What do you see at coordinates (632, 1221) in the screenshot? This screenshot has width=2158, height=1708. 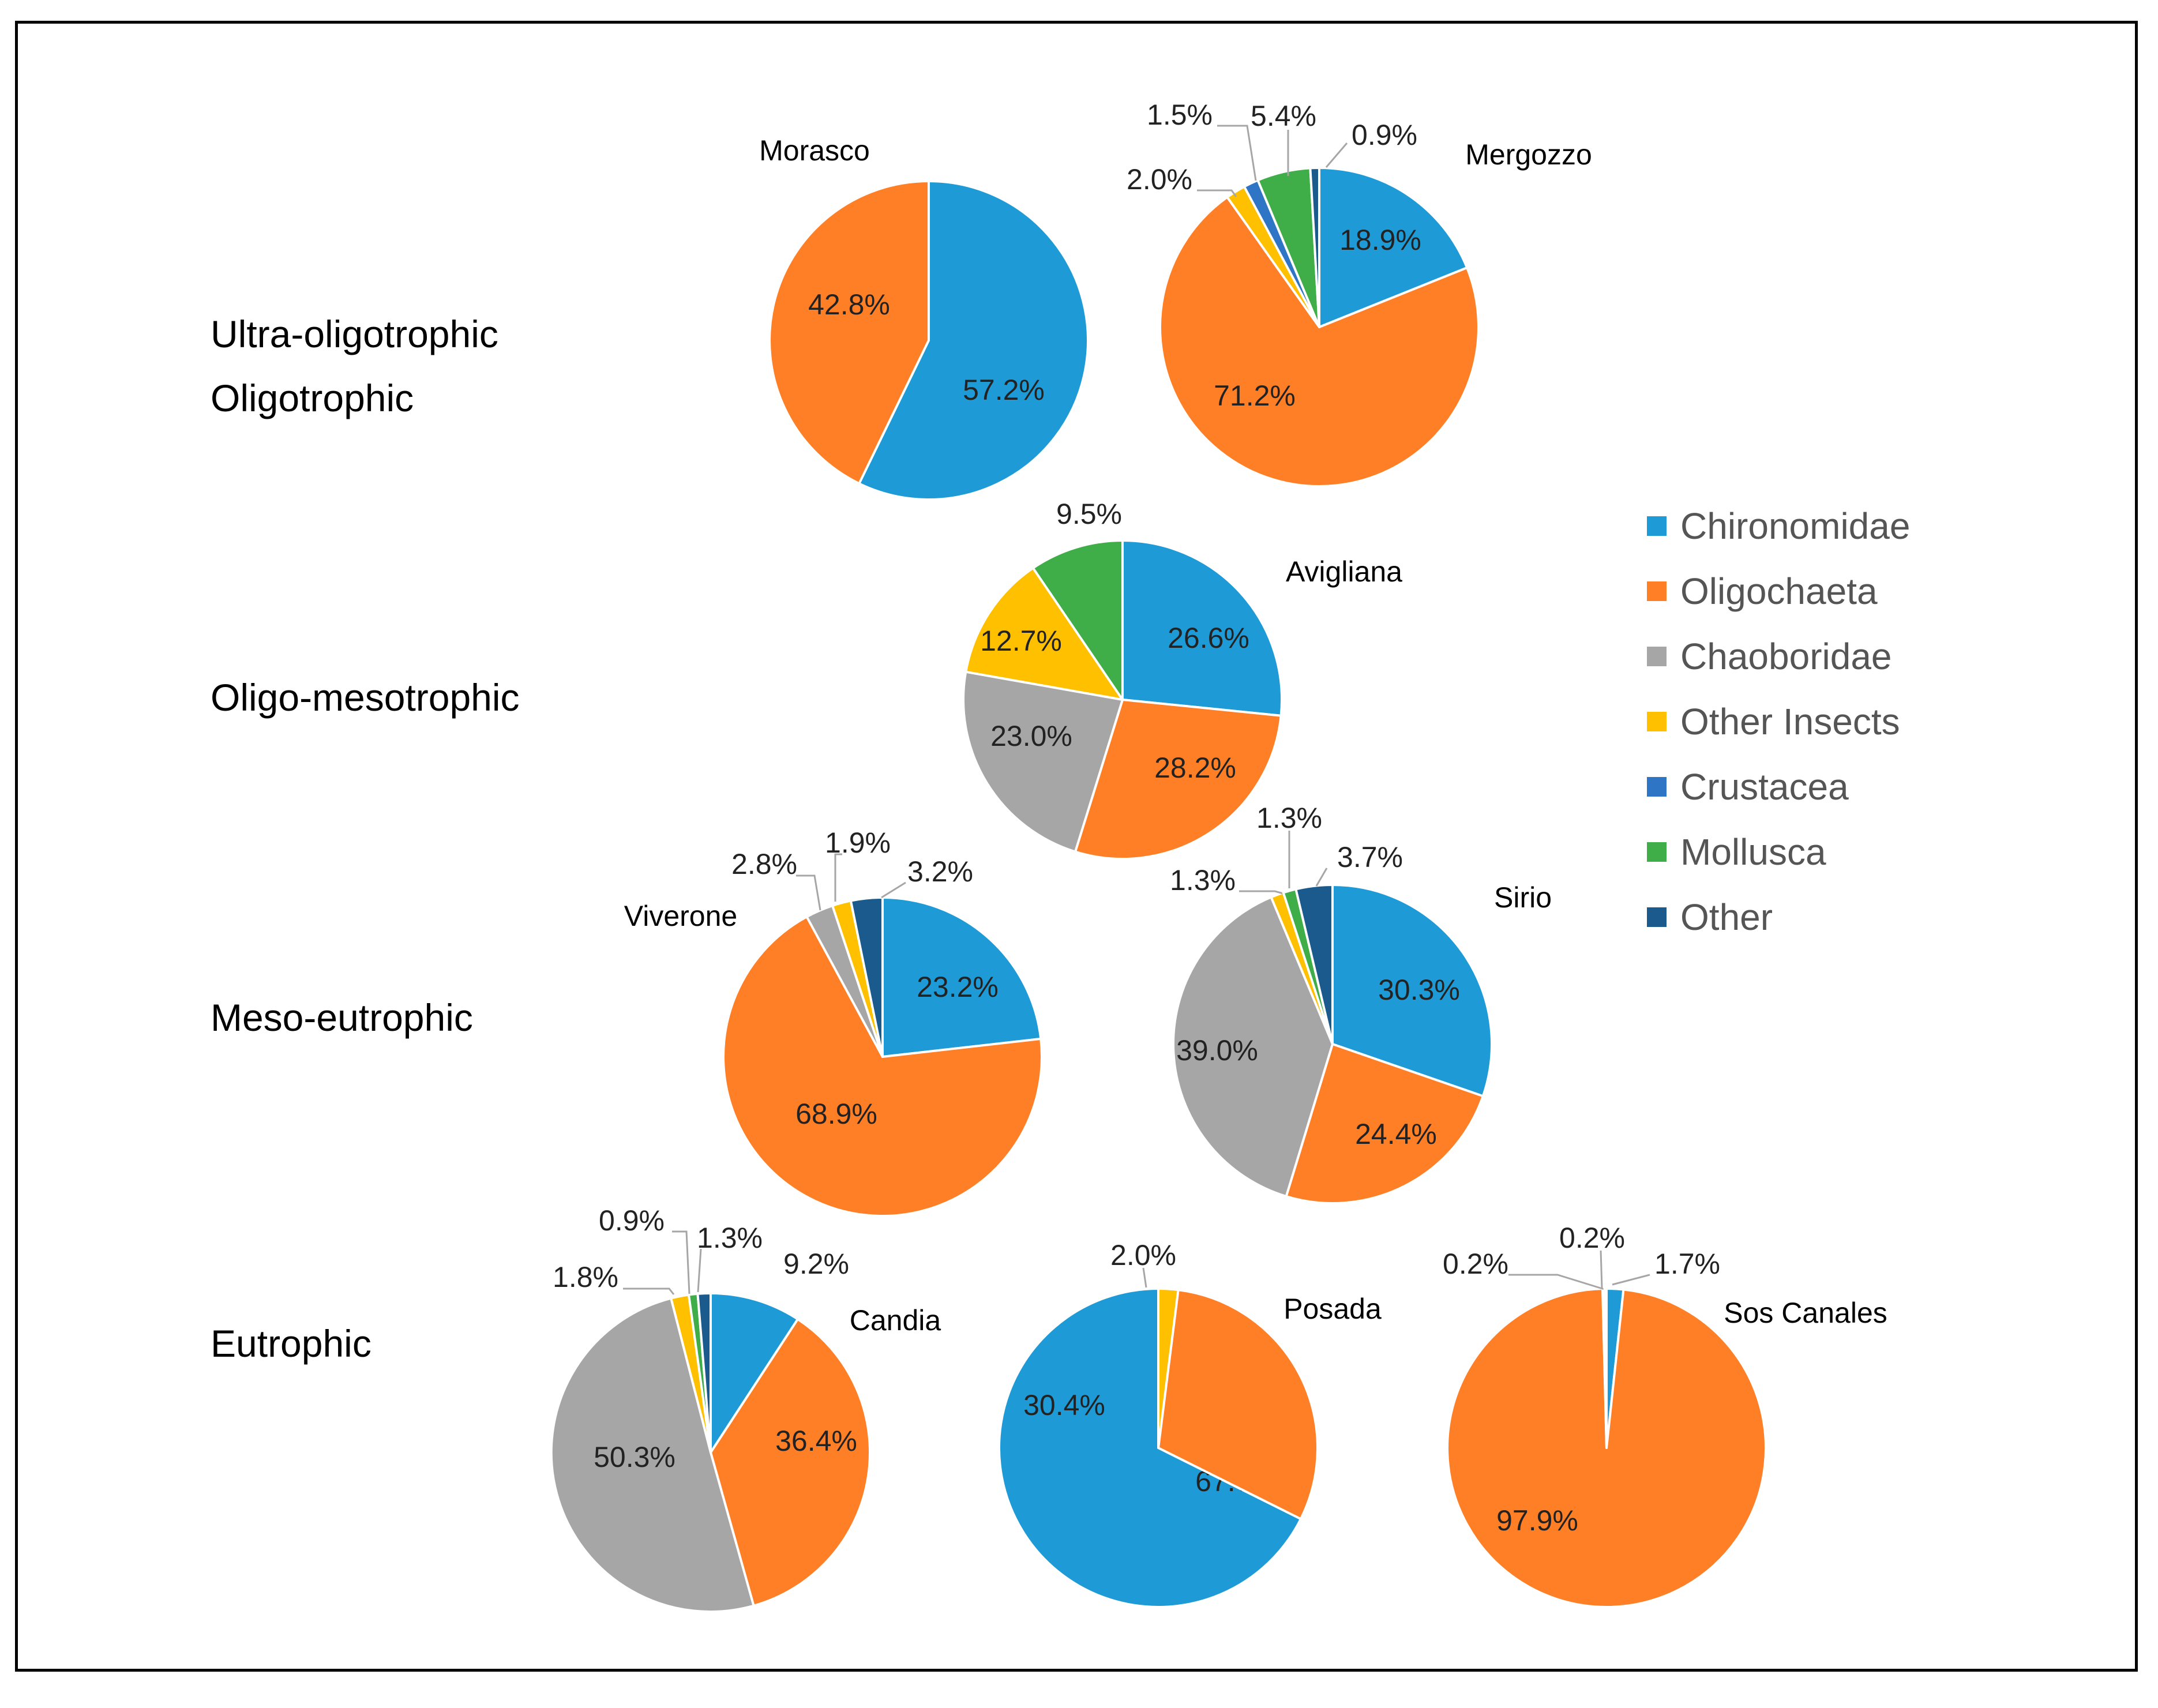 I see `data-label-candia: 0.9%` at bounding box center [632, 1221].